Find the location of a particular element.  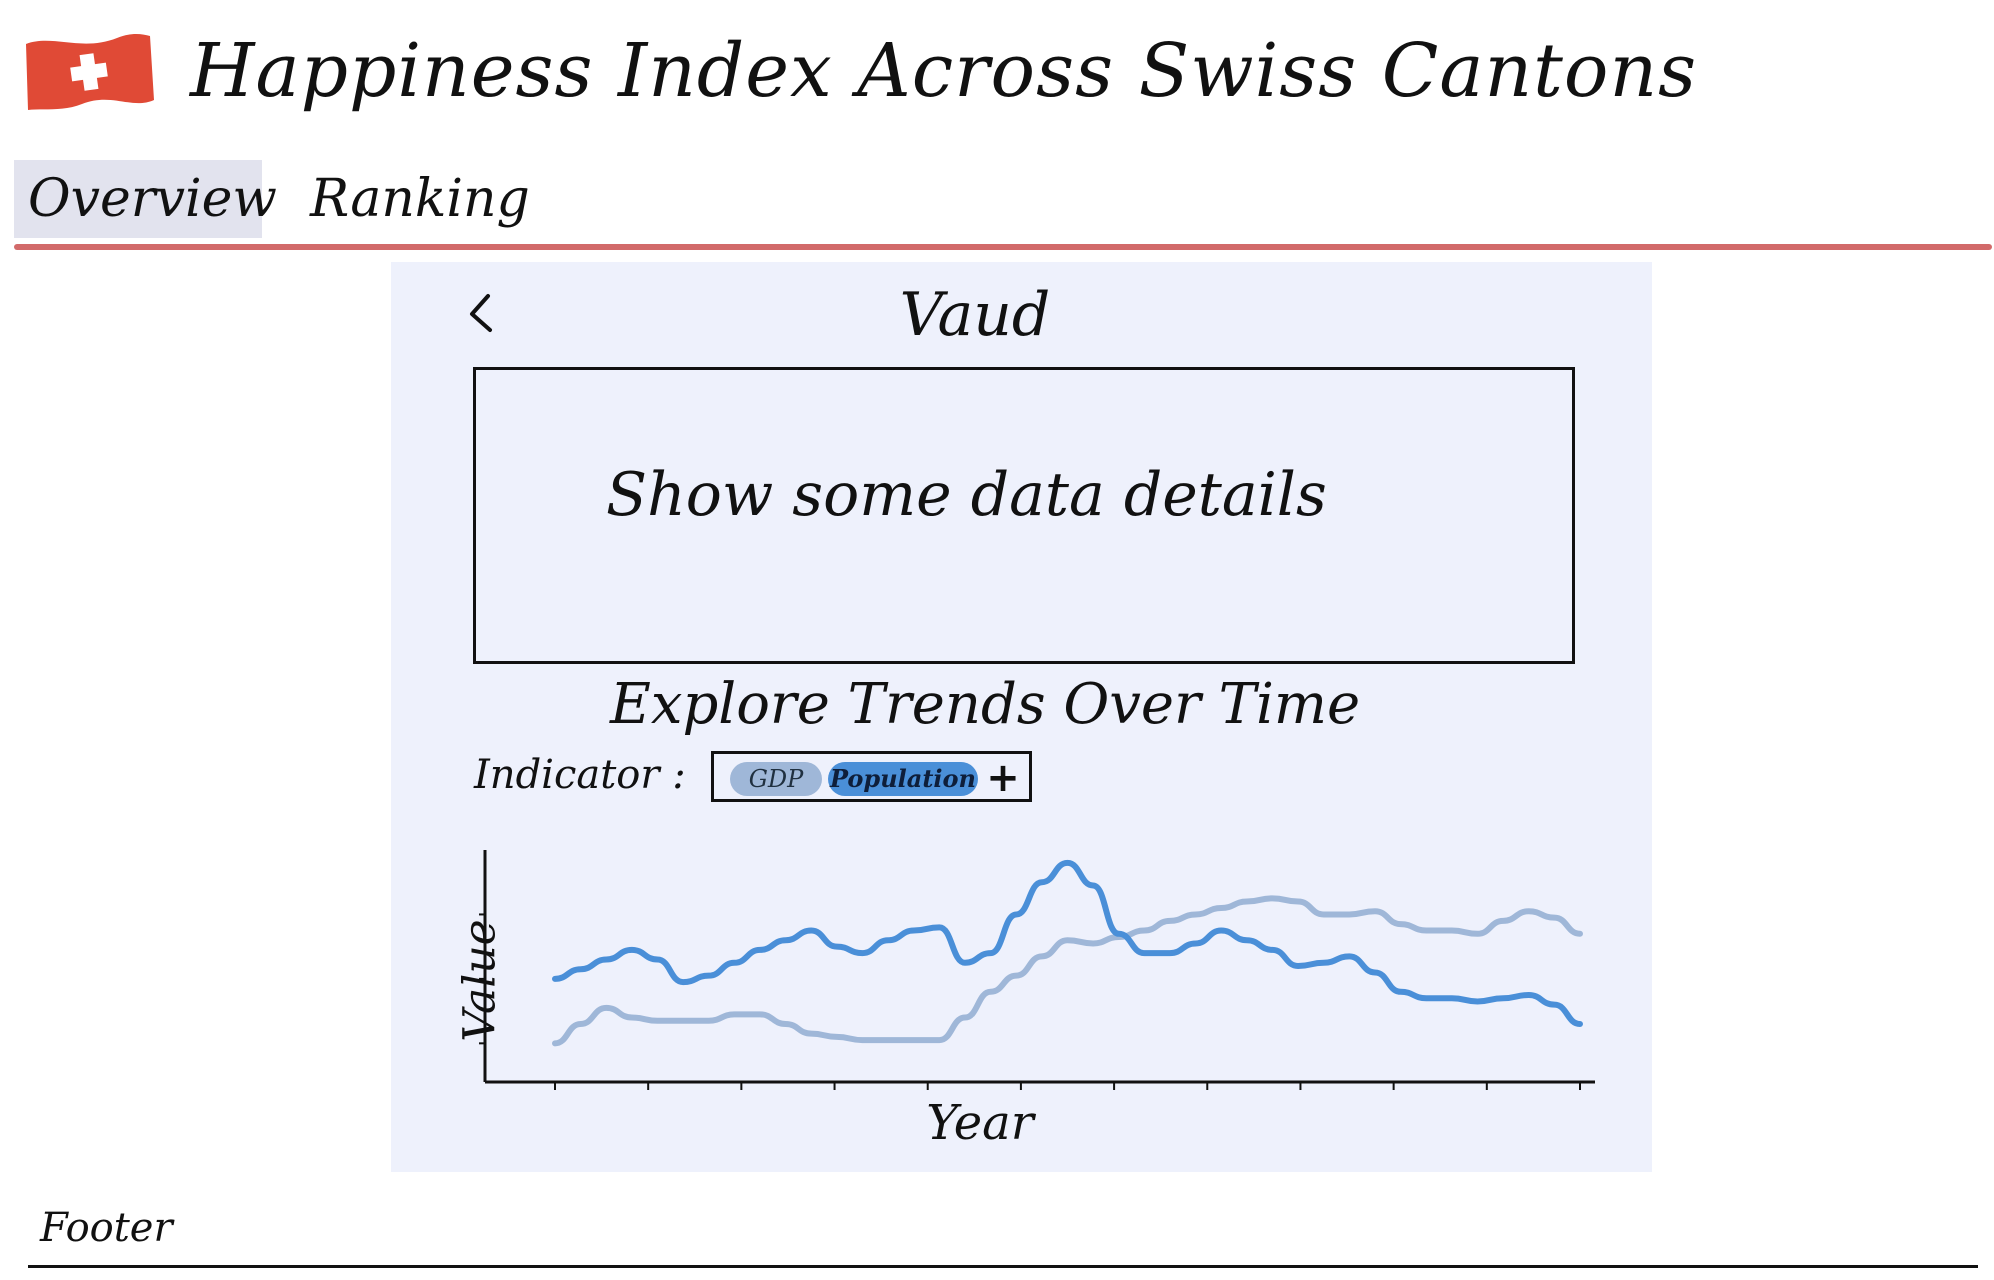

trends-section-title: Explore Trends Over Time is located at coordinates (985, 704).